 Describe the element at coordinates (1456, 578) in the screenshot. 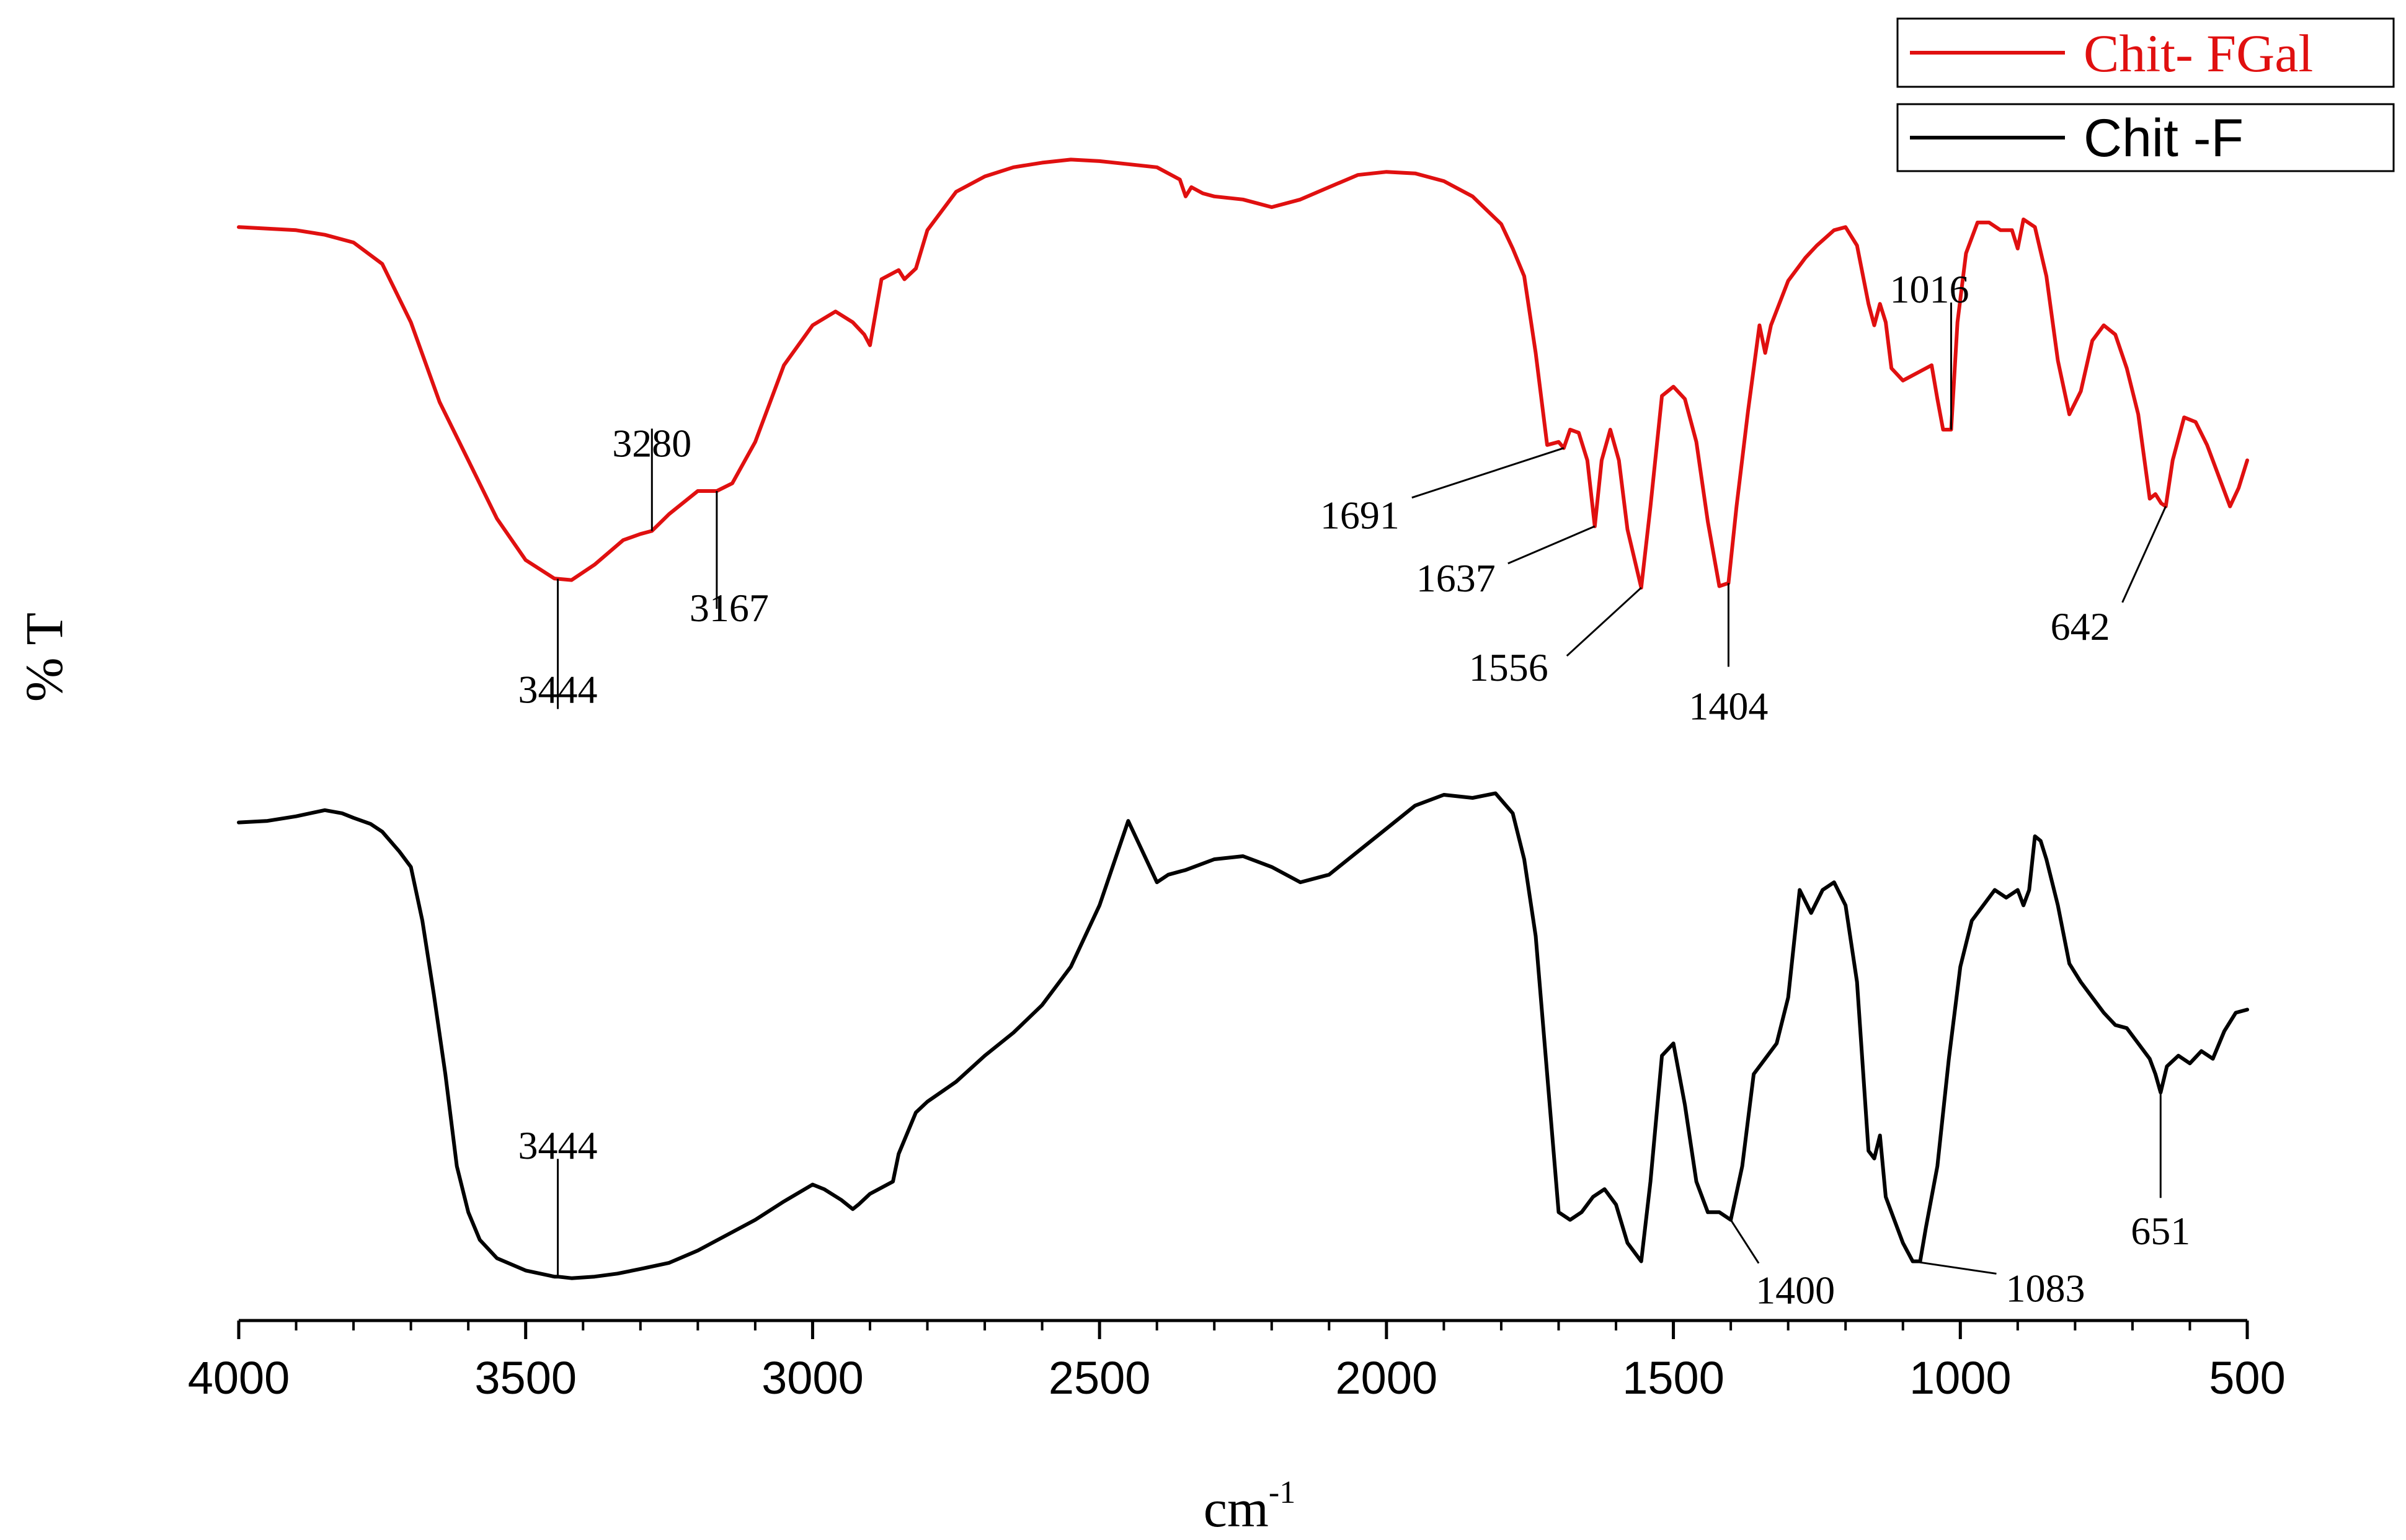

I see `annotation-label: 1637` at that location.